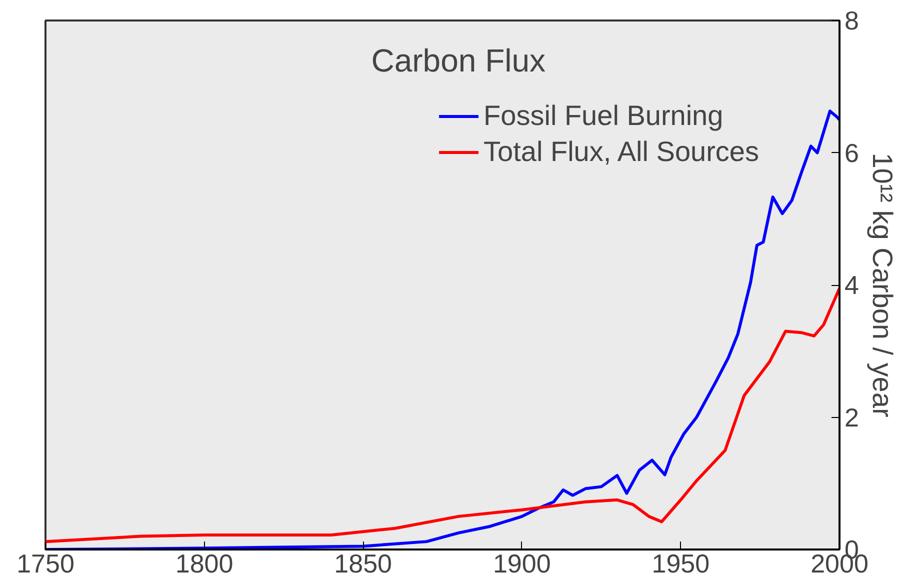 The width and height of the screenshot is (914, 584). Describe the element at coordinates (851, 21) in the screenshot. I see `y-tick-label: 8` at that location.